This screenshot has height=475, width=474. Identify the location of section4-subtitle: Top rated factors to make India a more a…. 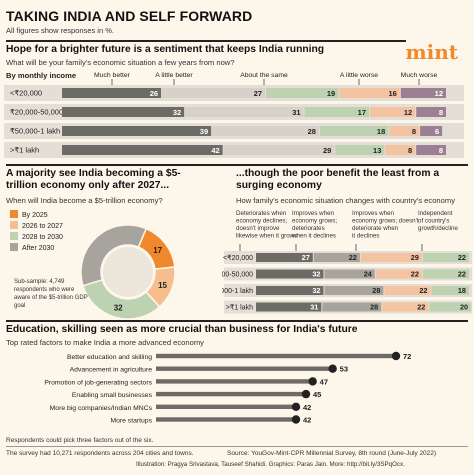
(105, 342).